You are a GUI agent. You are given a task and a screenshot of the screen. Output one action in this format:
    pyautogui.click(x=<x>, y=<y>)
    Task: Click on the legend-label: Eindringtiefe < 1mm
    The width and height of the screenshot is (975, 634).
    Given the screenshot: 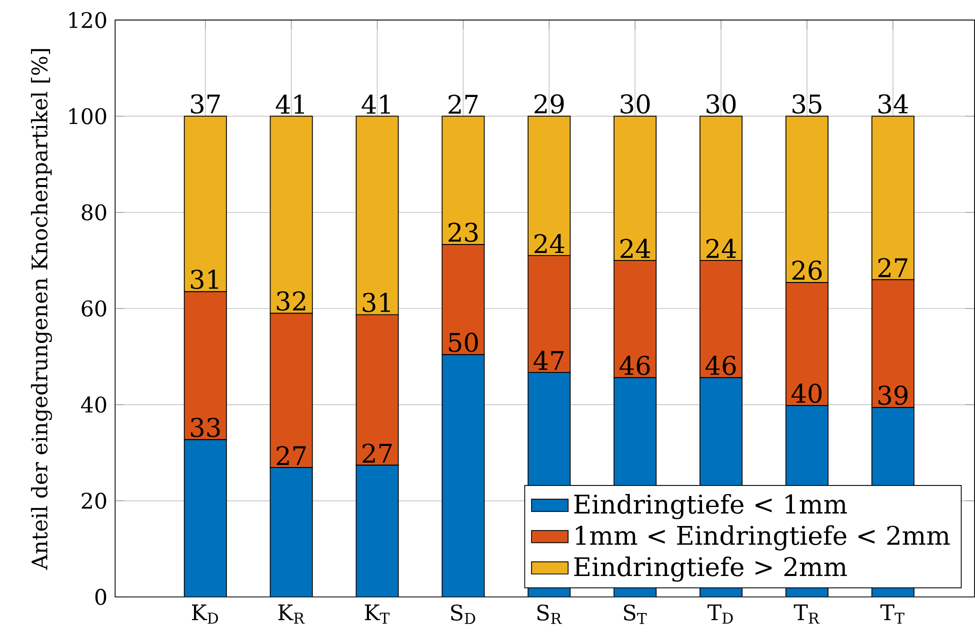 What is the action you would take?
    pyautogui.click(x=710, y=507)
    